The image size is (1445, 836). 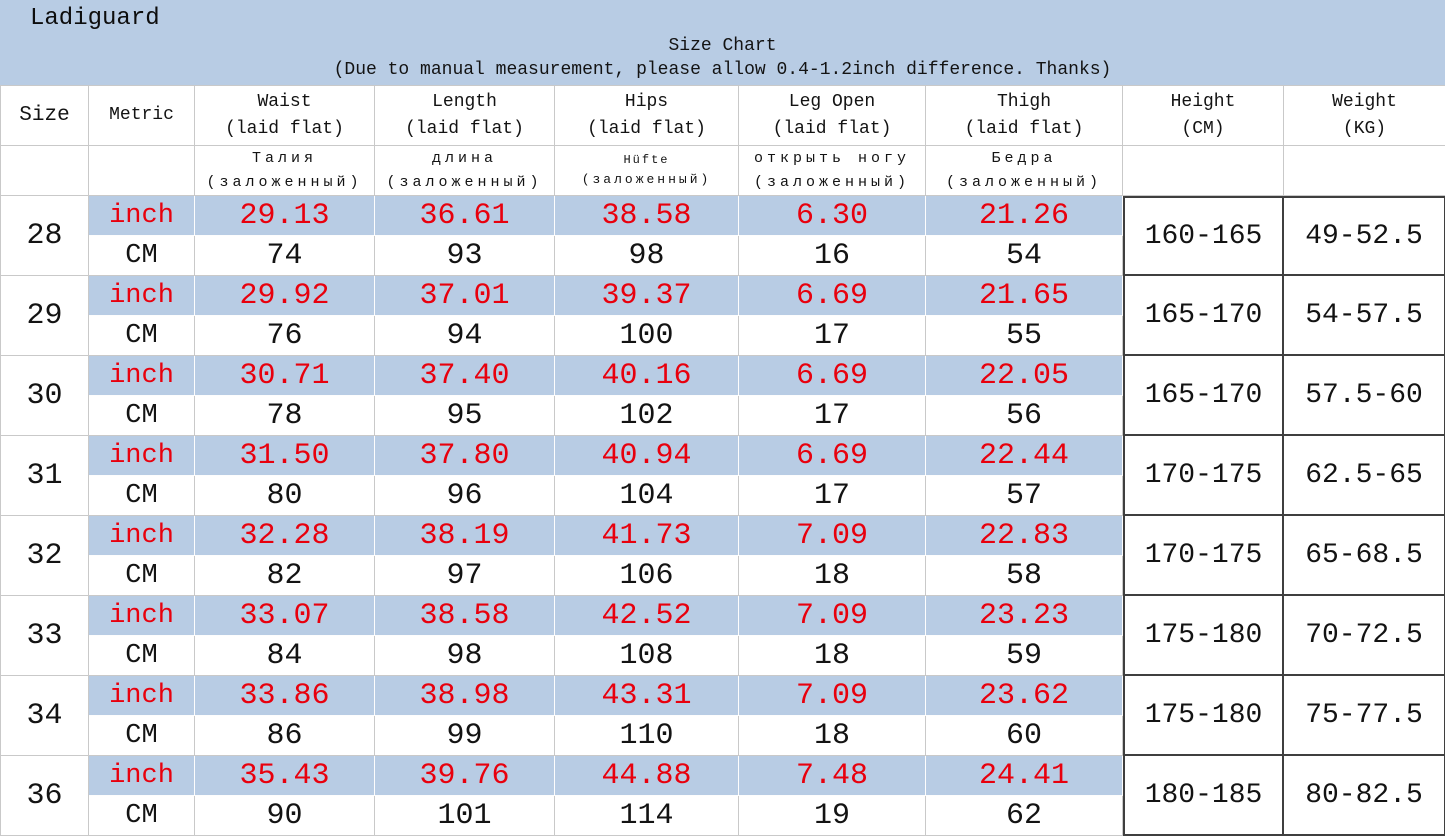 I want to click on hips-inch-value: 42.52, so click(x=647, y=616).